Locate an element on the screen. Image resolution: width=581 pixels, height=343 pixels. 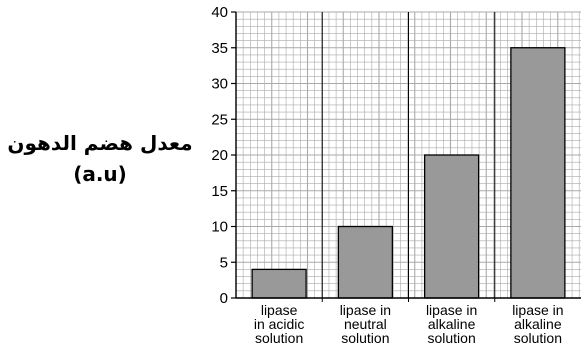
y-tick-label: 0 is located at coordinates (224, 298).